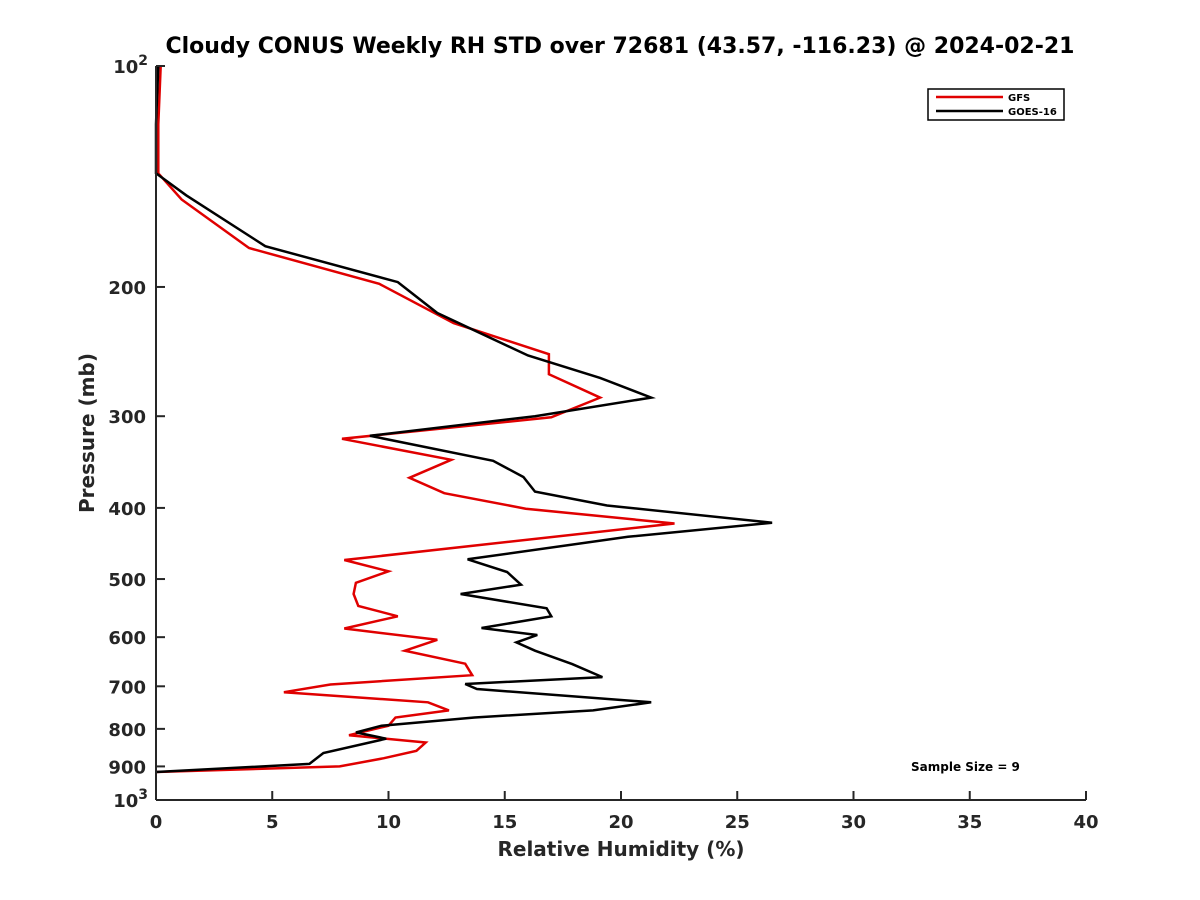 This screenshot has width=1200, height=900. I want to click on x-axis-ticks: 0 5 10 15 20 25 30 35 40, so click(624, 812).